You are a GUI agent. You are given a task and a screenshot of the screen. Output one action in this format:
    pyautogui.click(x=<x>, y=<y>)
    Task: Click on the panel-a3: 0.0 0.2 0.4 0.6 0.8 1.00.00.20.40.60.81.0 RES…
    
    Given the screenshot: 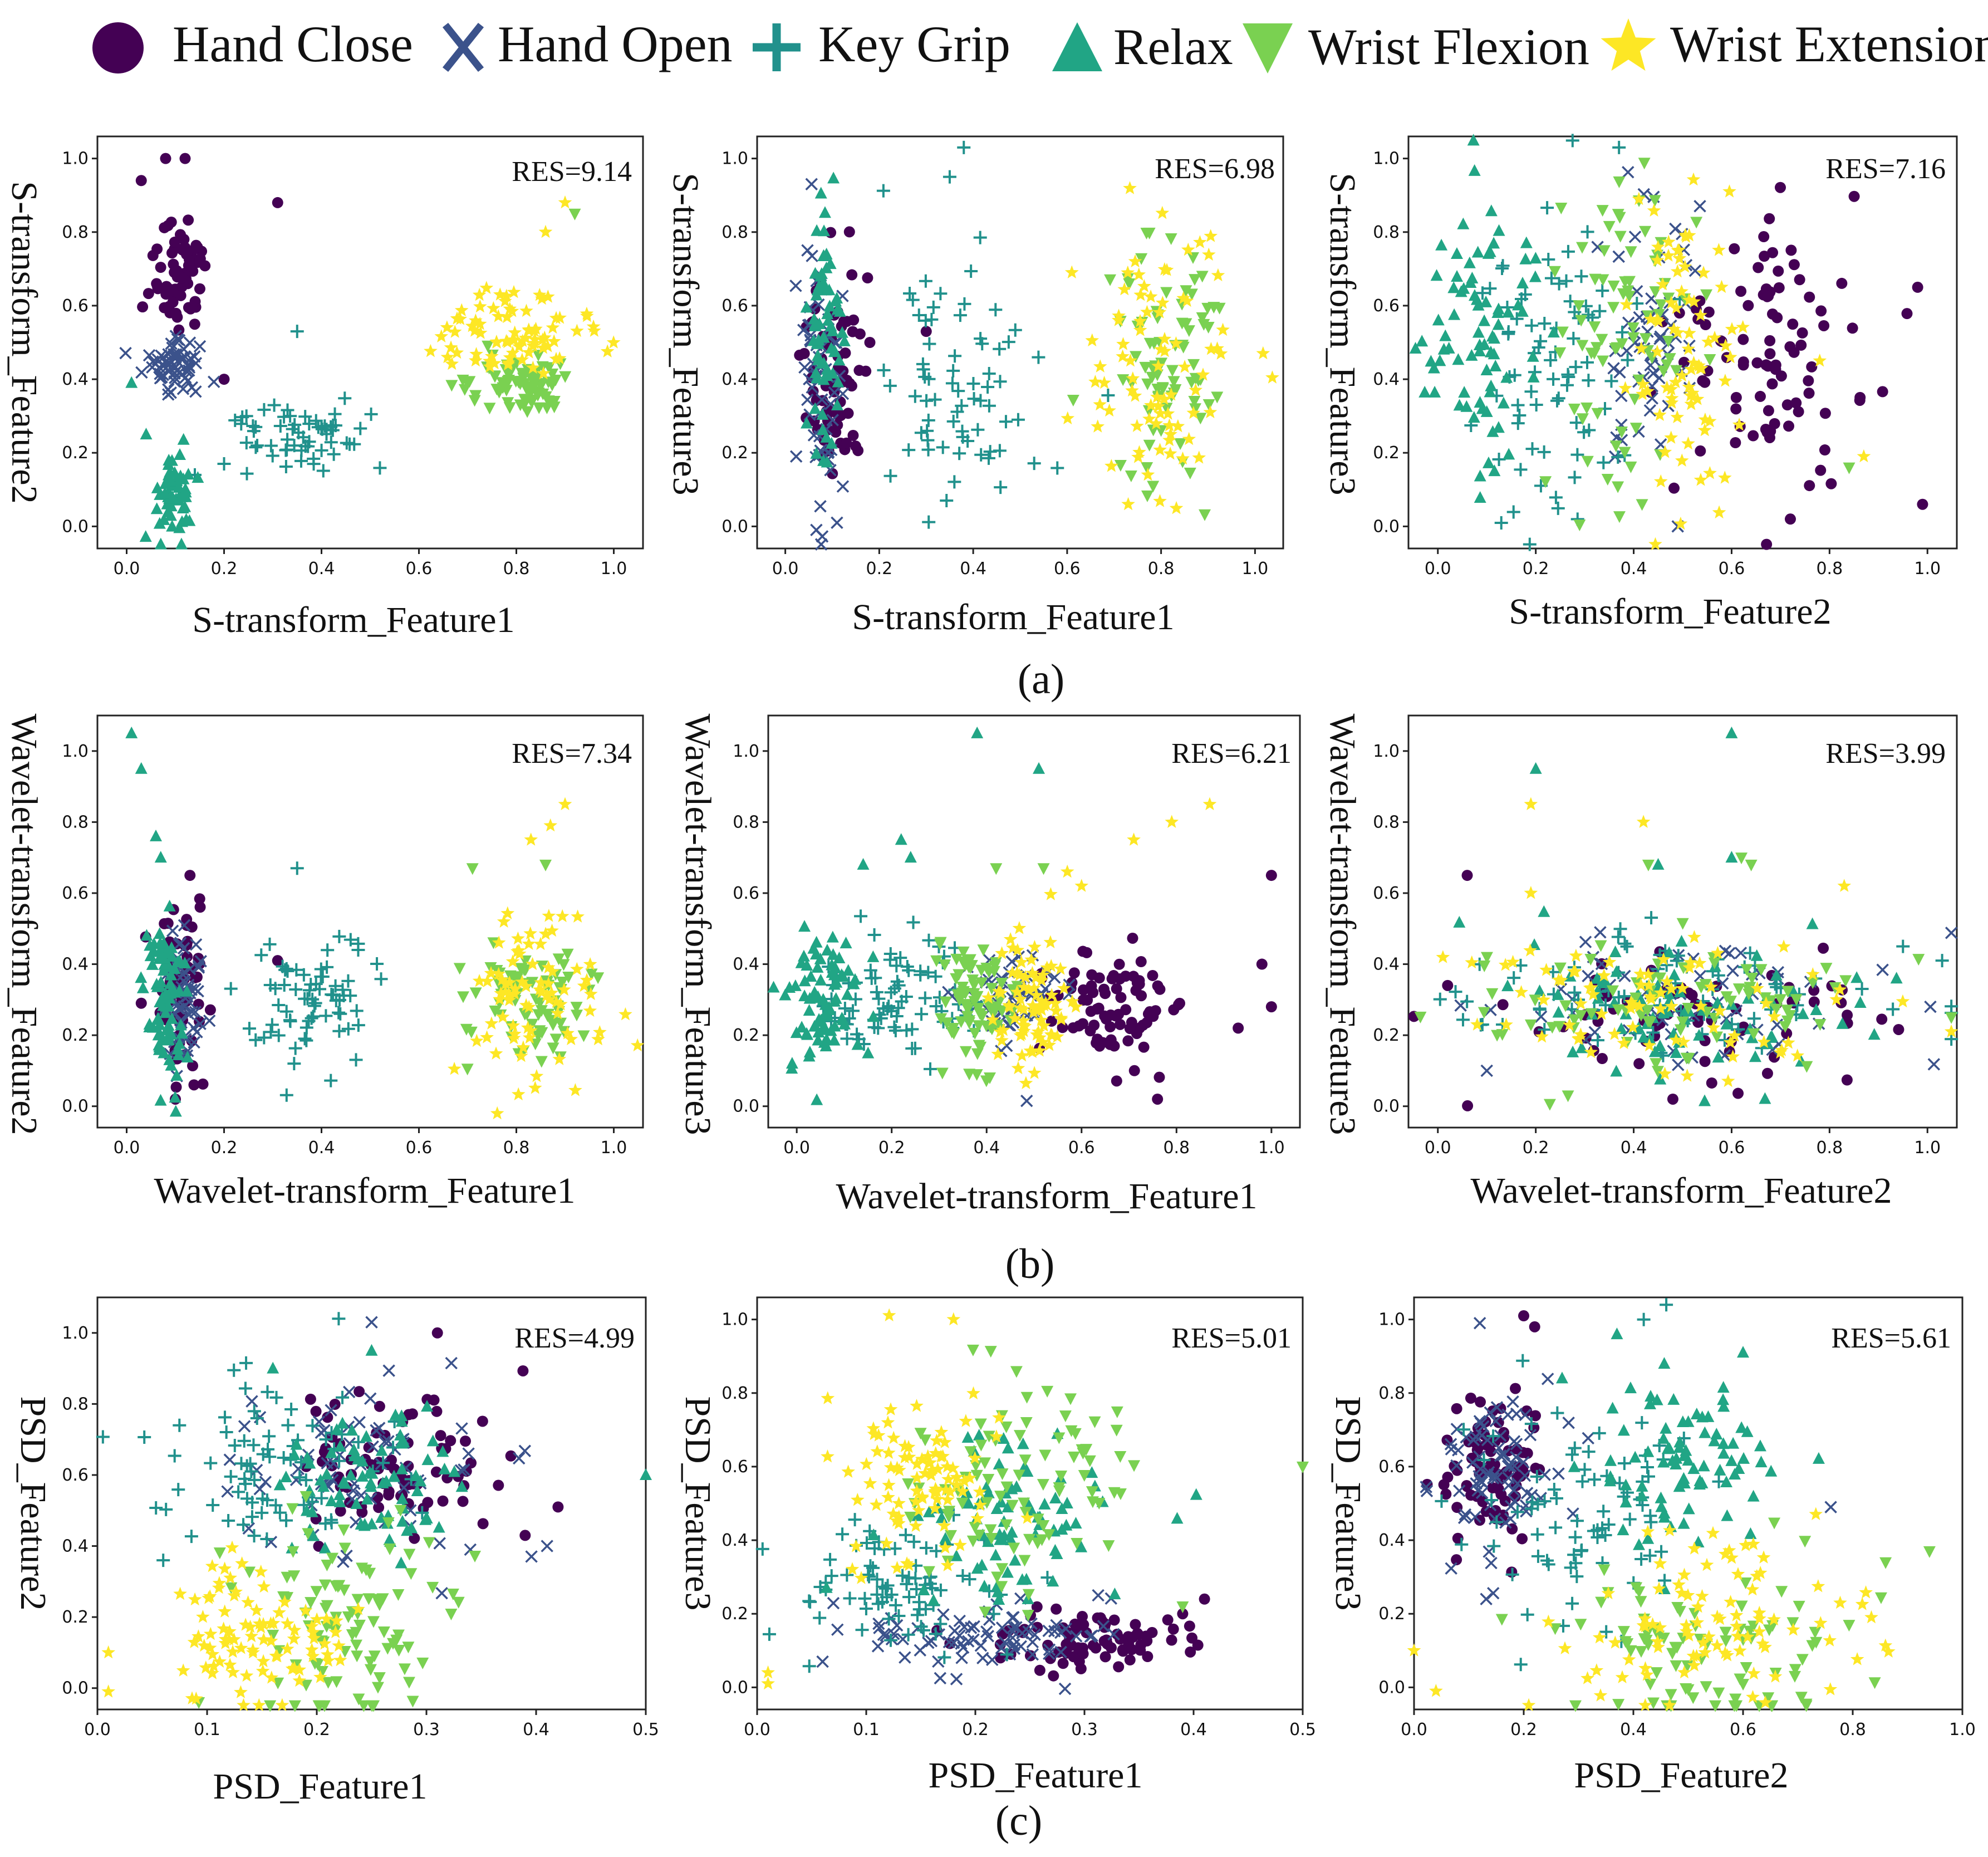 What is the action you would take?
    pyautogui.click(x=1640, y=383)
    